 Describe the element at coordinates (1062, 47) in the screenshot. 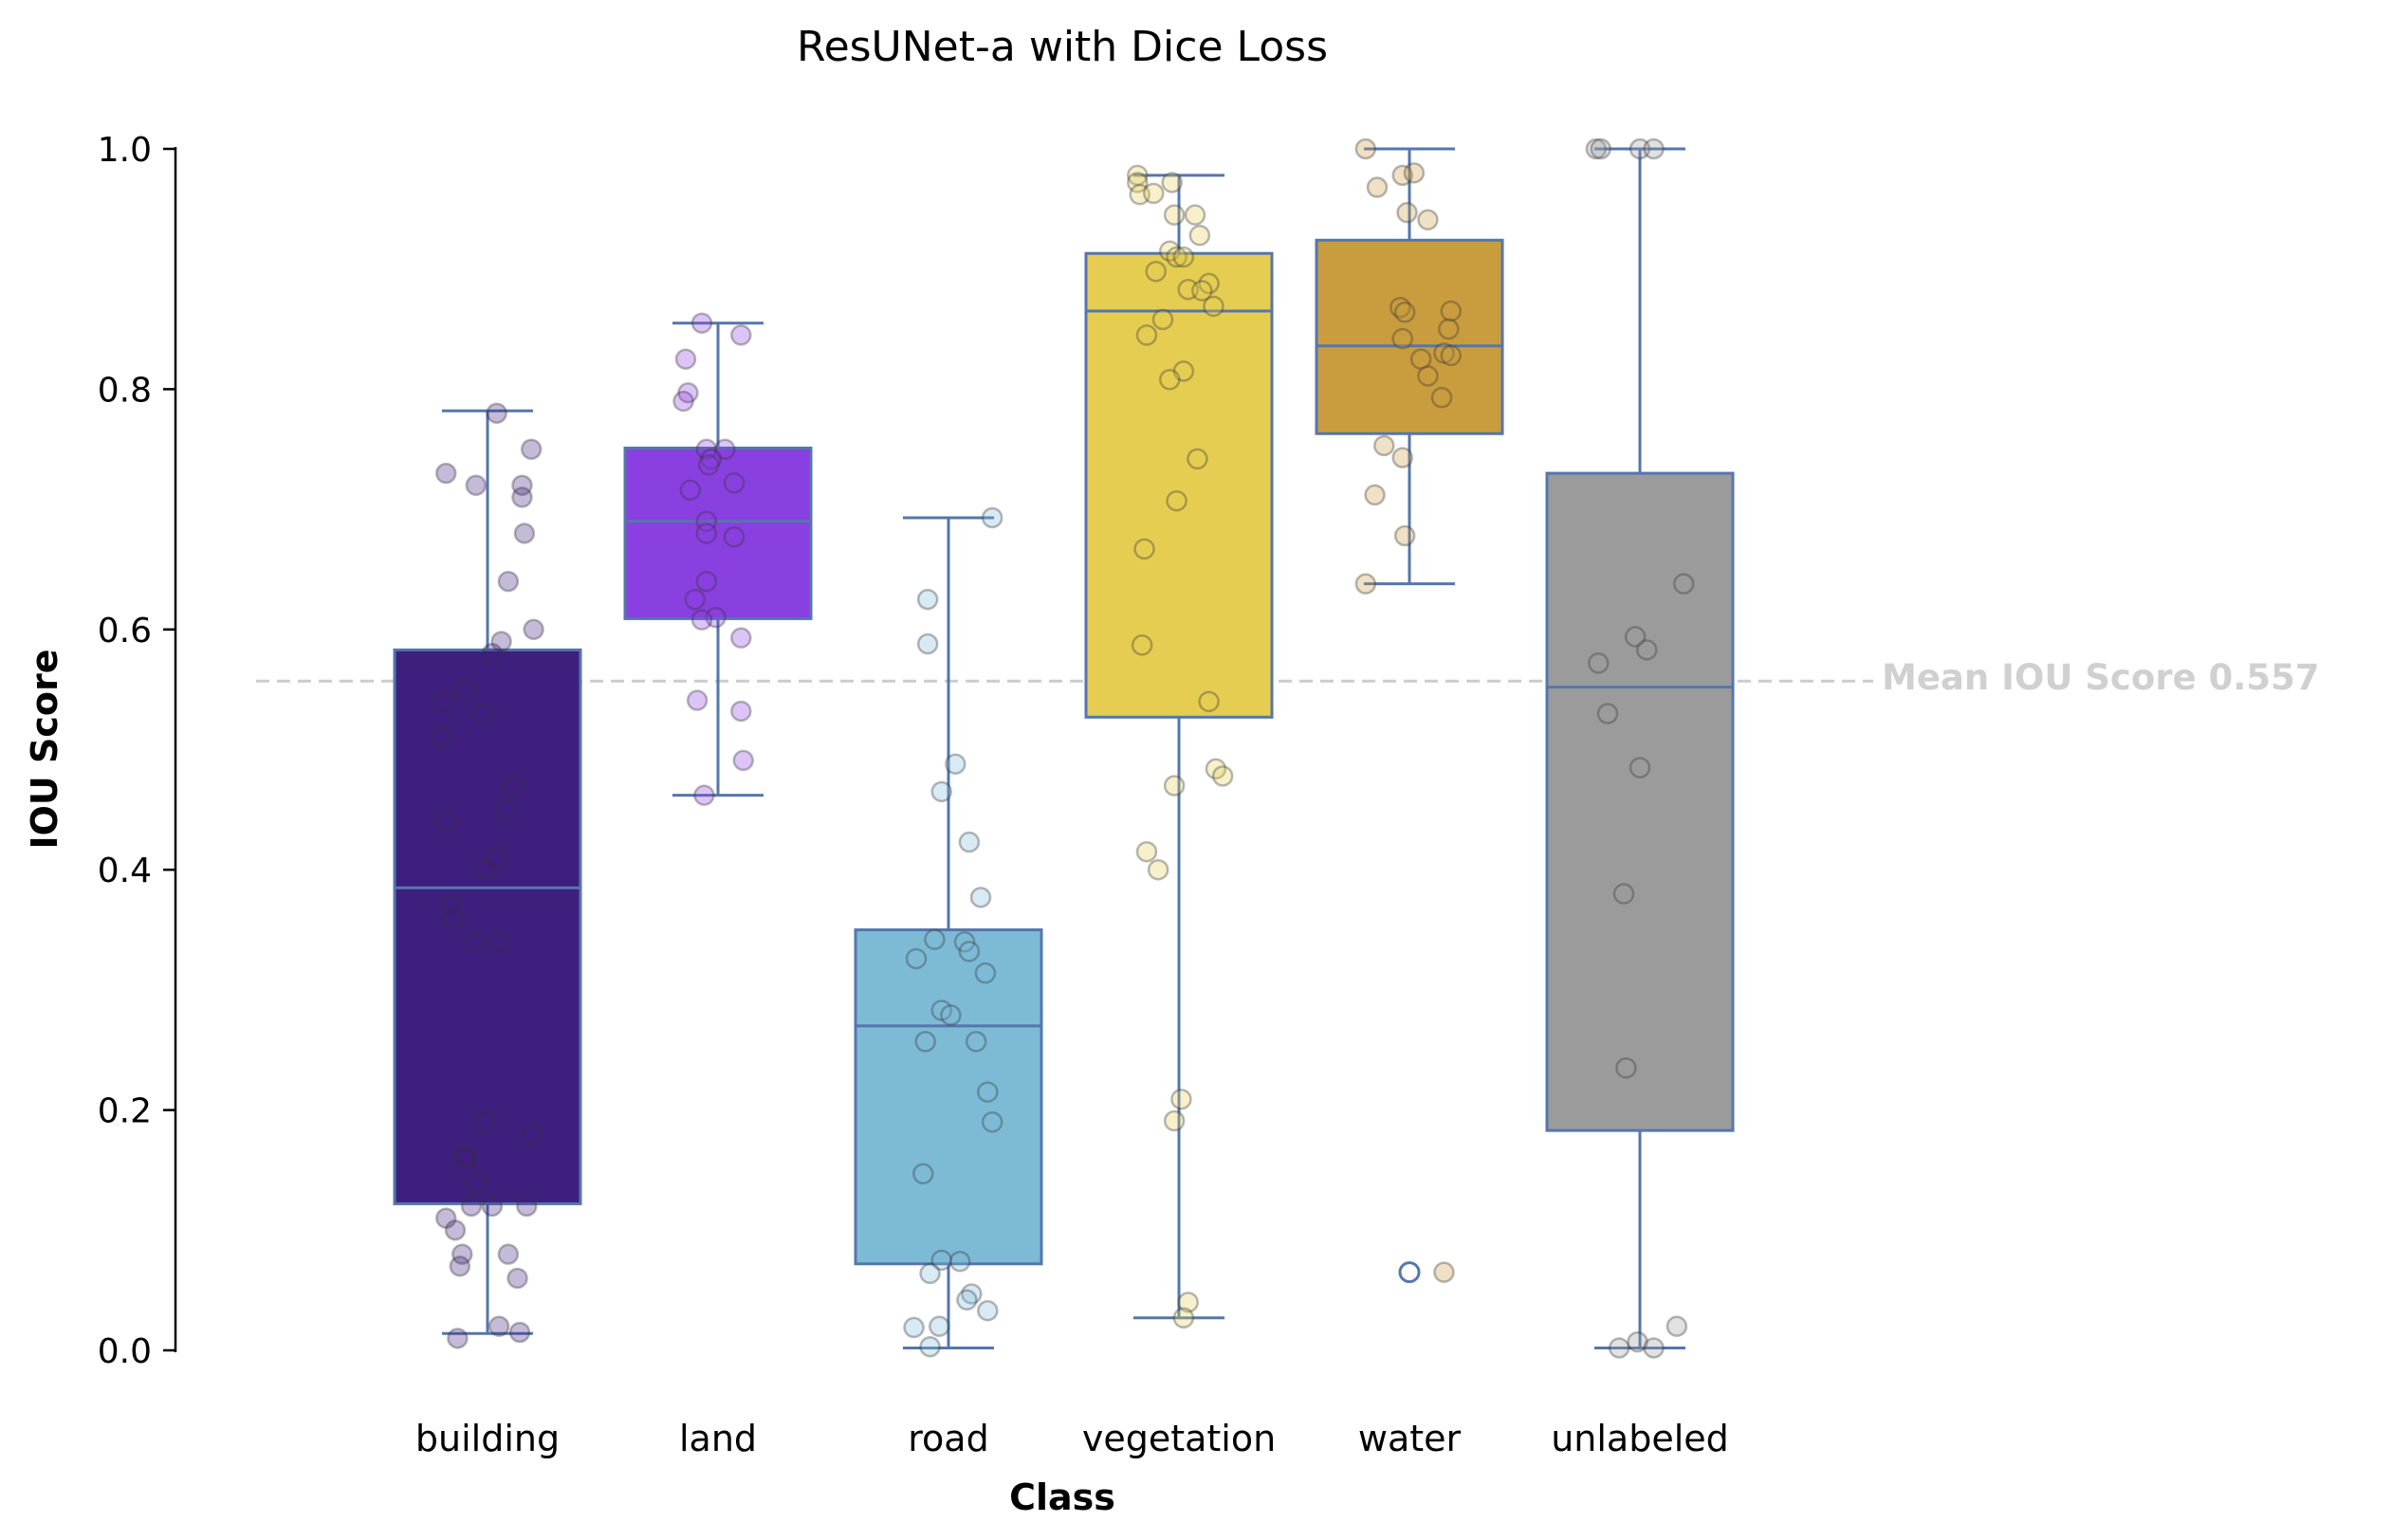

I see `chart-title: ResUNet-a with Dice Loss` at that location.